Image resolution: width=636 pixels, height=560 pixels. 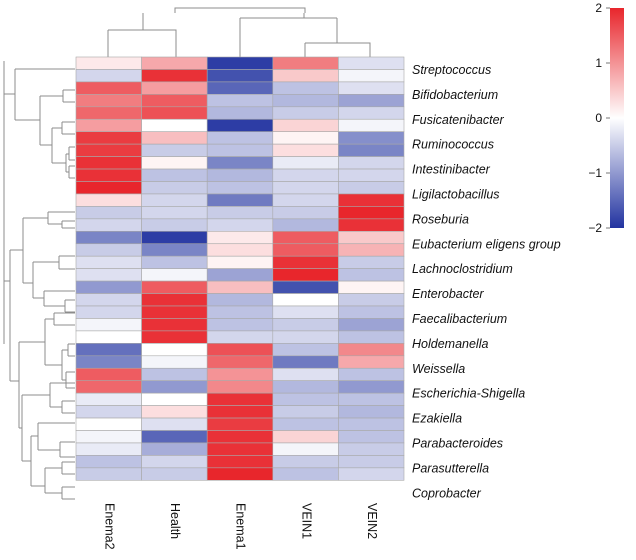 What do you see at coordinates (598, 8) in the screenshot?
I see `colorbar-tick-label: 2` at bounding box center [598, 8].